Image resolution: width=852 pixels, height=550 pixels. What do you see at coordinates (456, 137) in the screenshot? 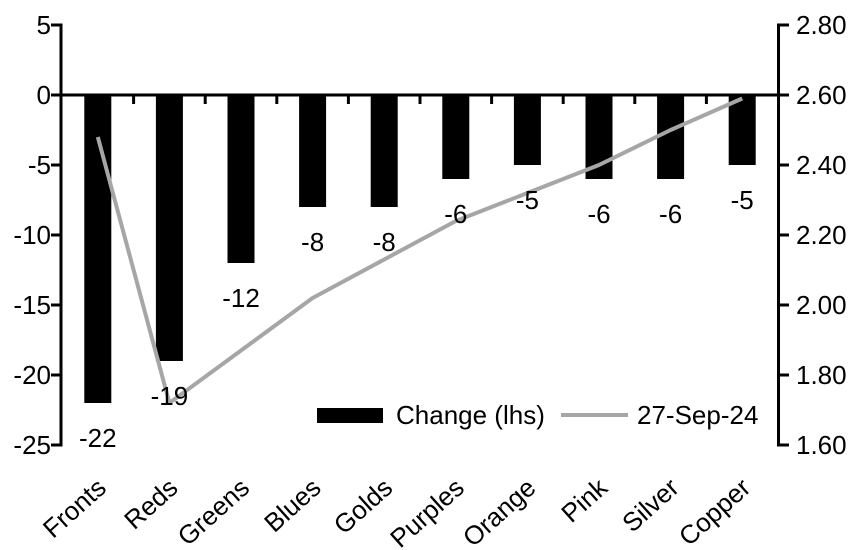
I see `bar-purples` at bounding box center [456, 137].